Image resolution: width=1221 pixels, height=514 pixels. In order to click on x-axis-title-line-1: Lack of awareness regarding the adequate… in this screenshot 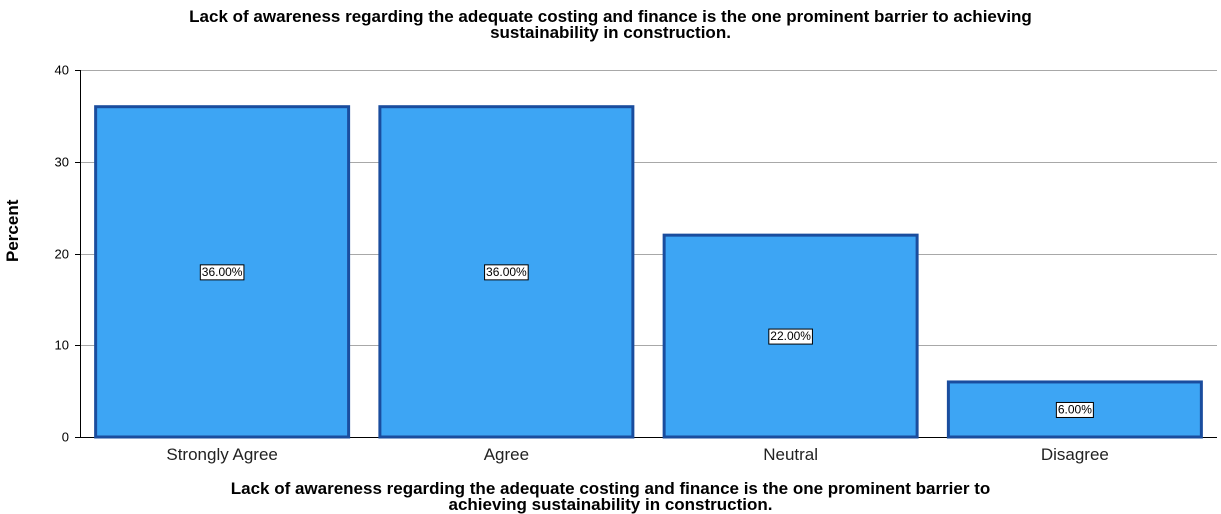, I will do `click(610, 488)`.